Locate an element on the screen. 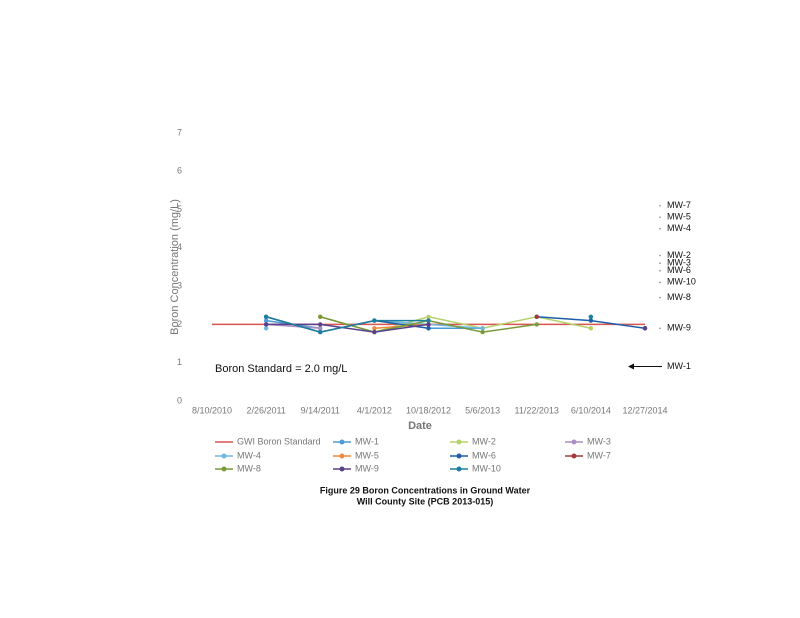 This screenshot has width=800, height=618. chart-subtitle: Will County Site (PCB 2013-015) is located at coordinates (425, 501).